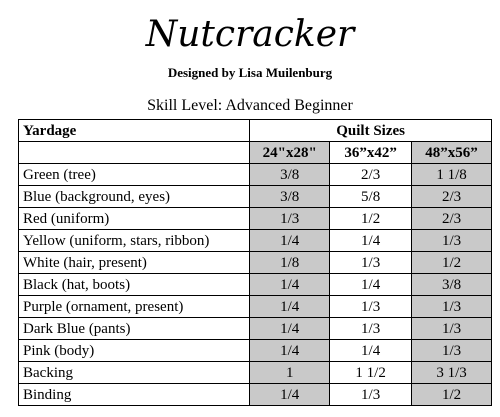 Image resolution: width=500 pixels, height=417 pixels. I want to click on fabric-row: Red (uniform) 1/3 1/2 2/3, so click(254, 218).